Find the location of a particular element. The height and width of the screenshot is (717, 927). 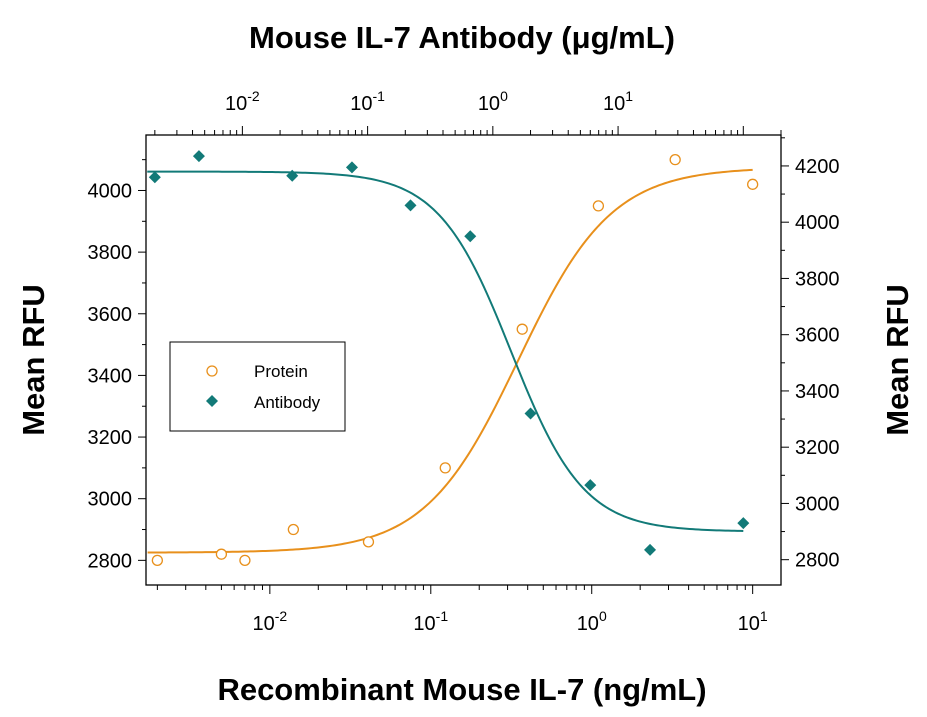

left-axis-tick-label: 3200 is located at coordinates (110, 438).